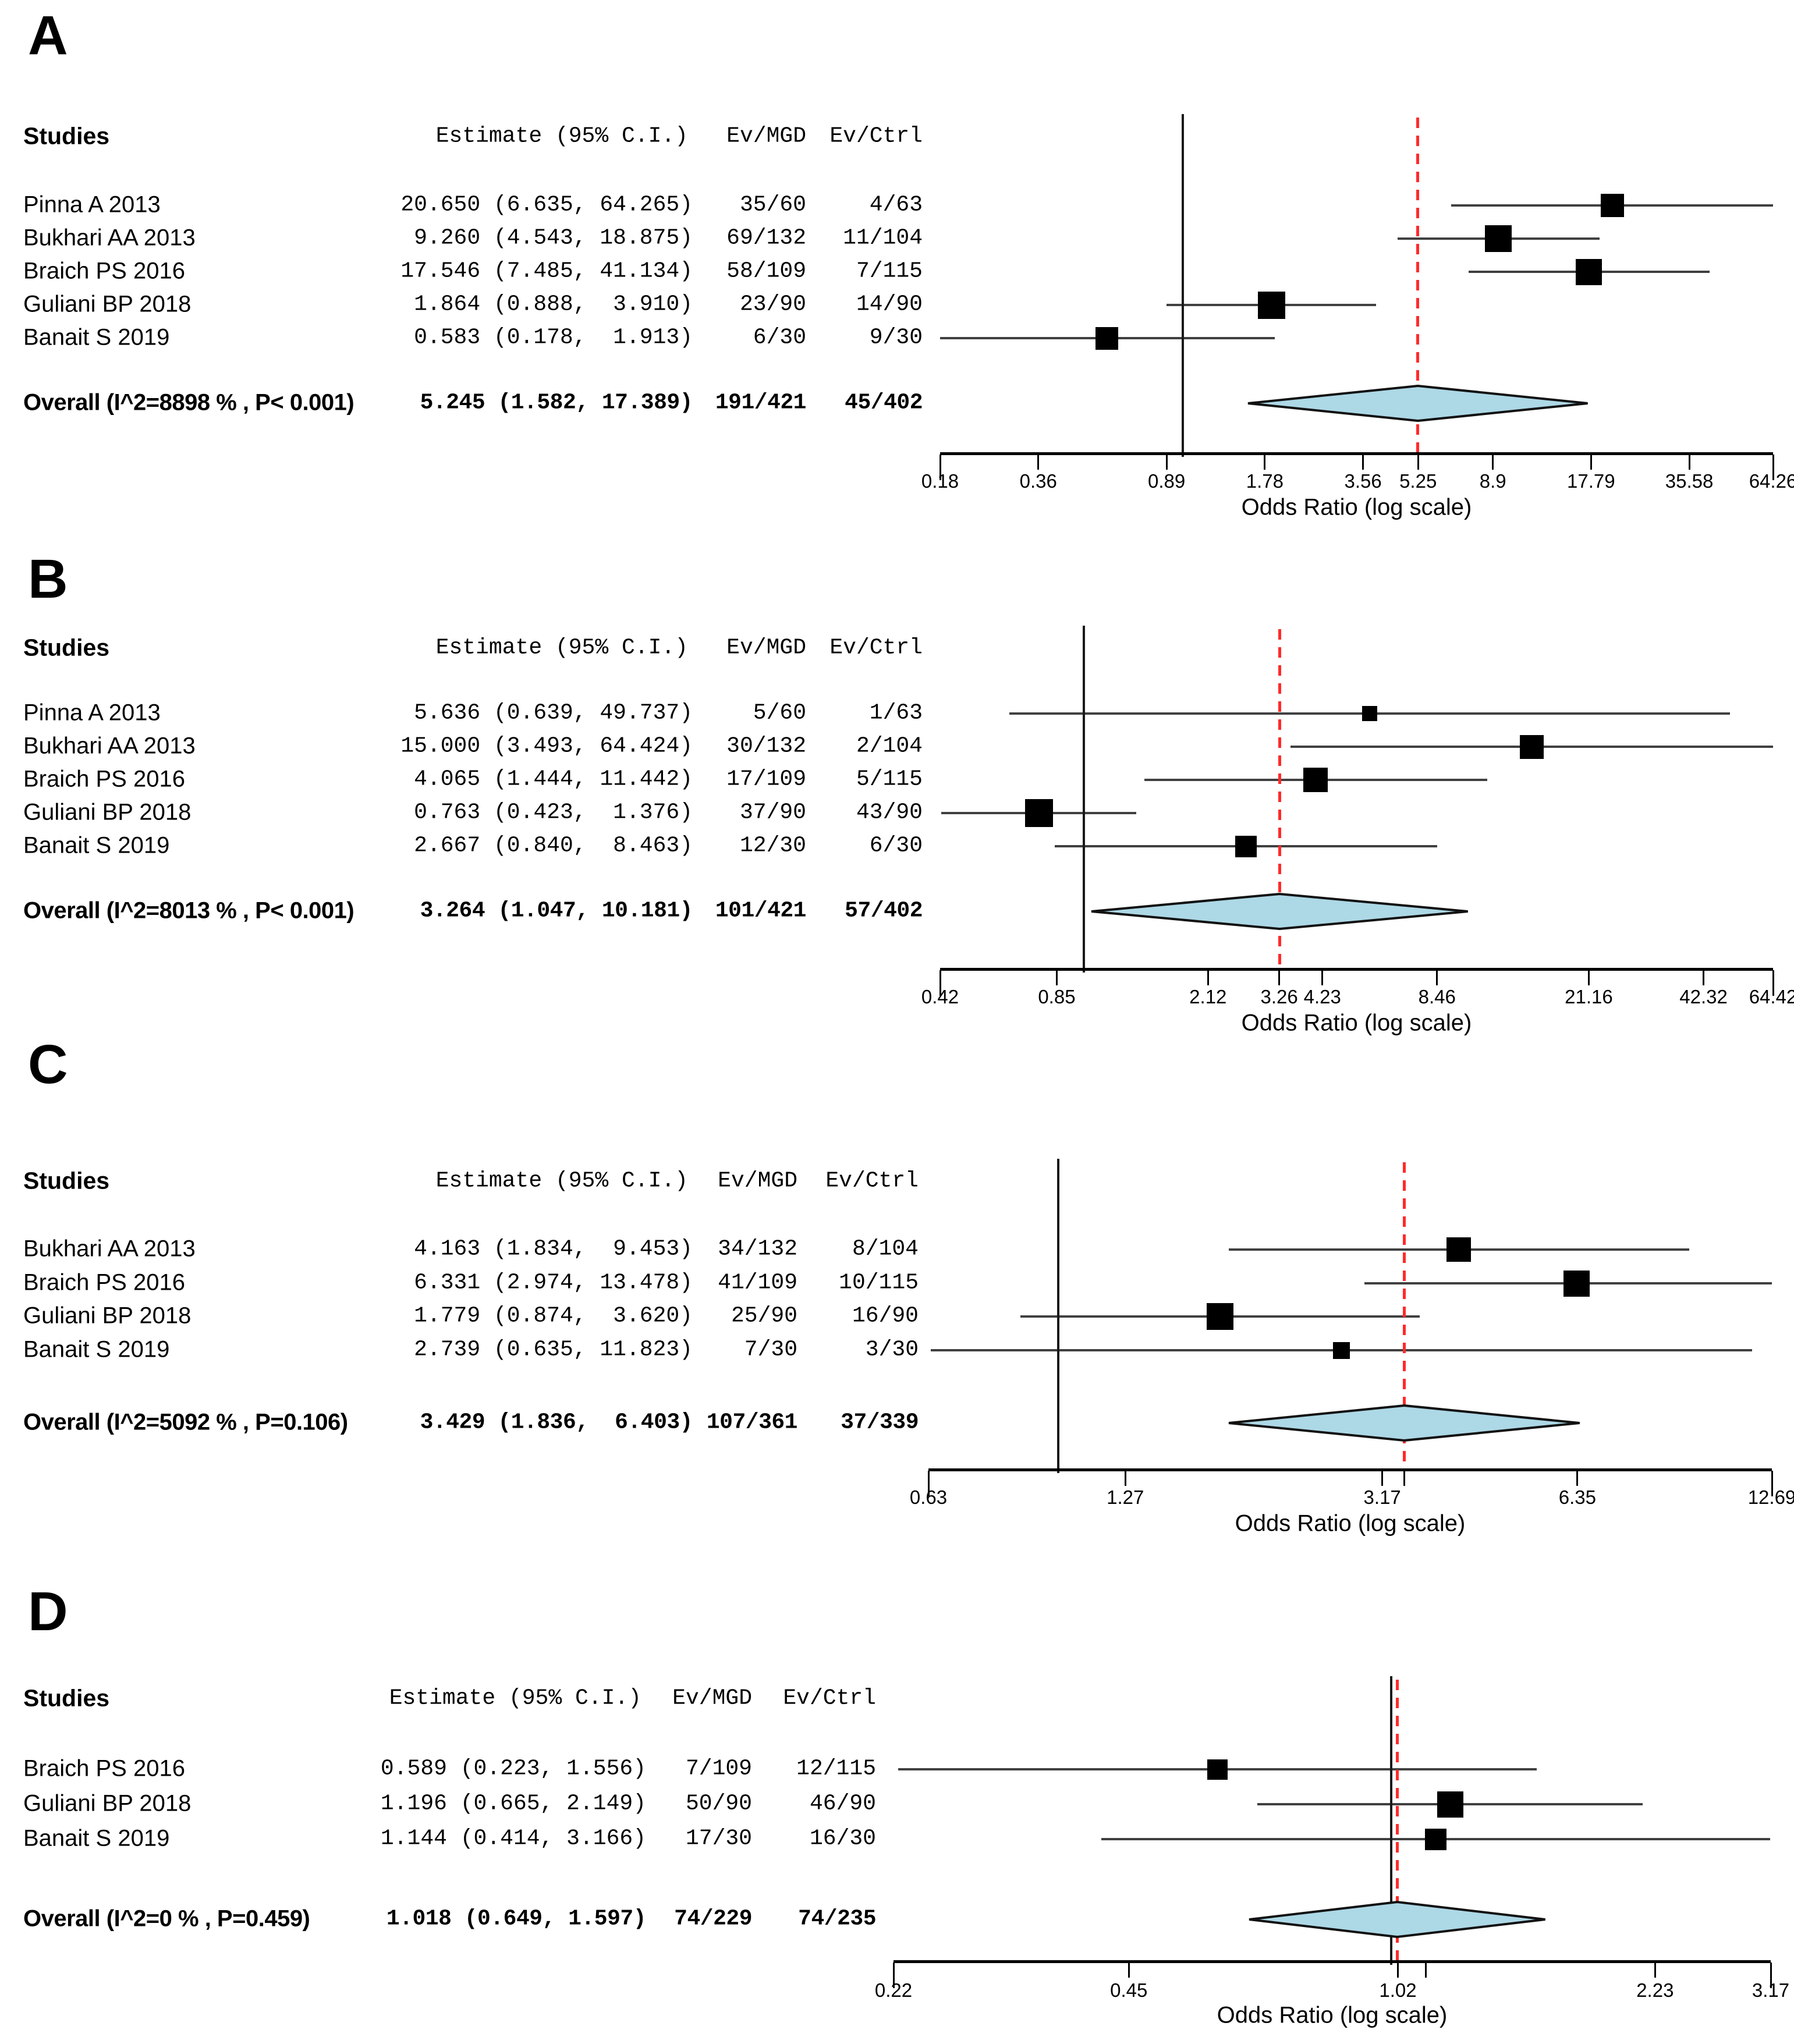  Describe the element at coordinates (1265, 481) in the screenshot. I see `axis-tick-label: 1.78` at that location.